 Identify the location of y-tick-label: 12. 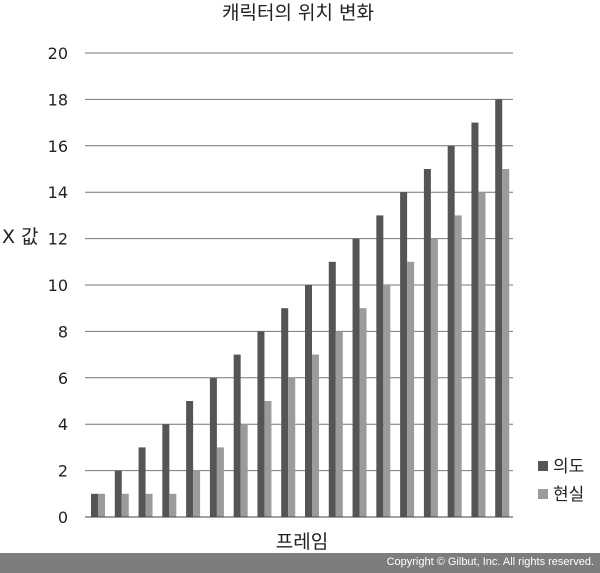
(58, 239).